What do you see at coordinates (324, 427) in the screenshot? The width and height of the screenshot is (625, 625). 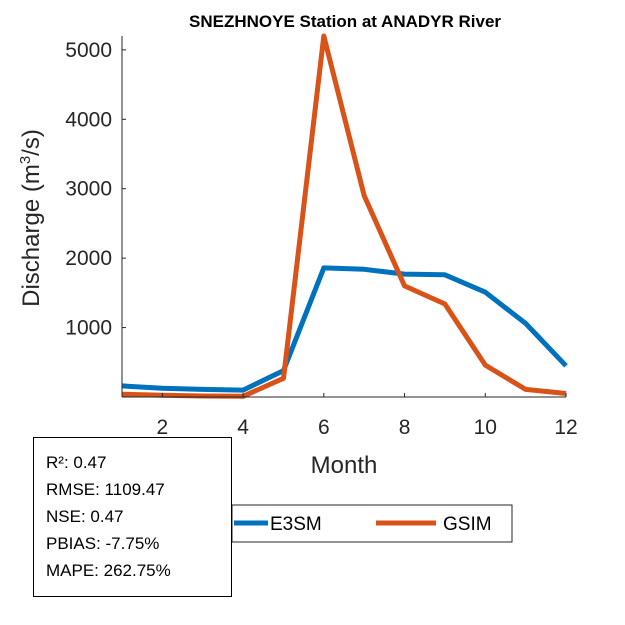 I see `x-tick-label: 6` at bounding box center [324, 427].